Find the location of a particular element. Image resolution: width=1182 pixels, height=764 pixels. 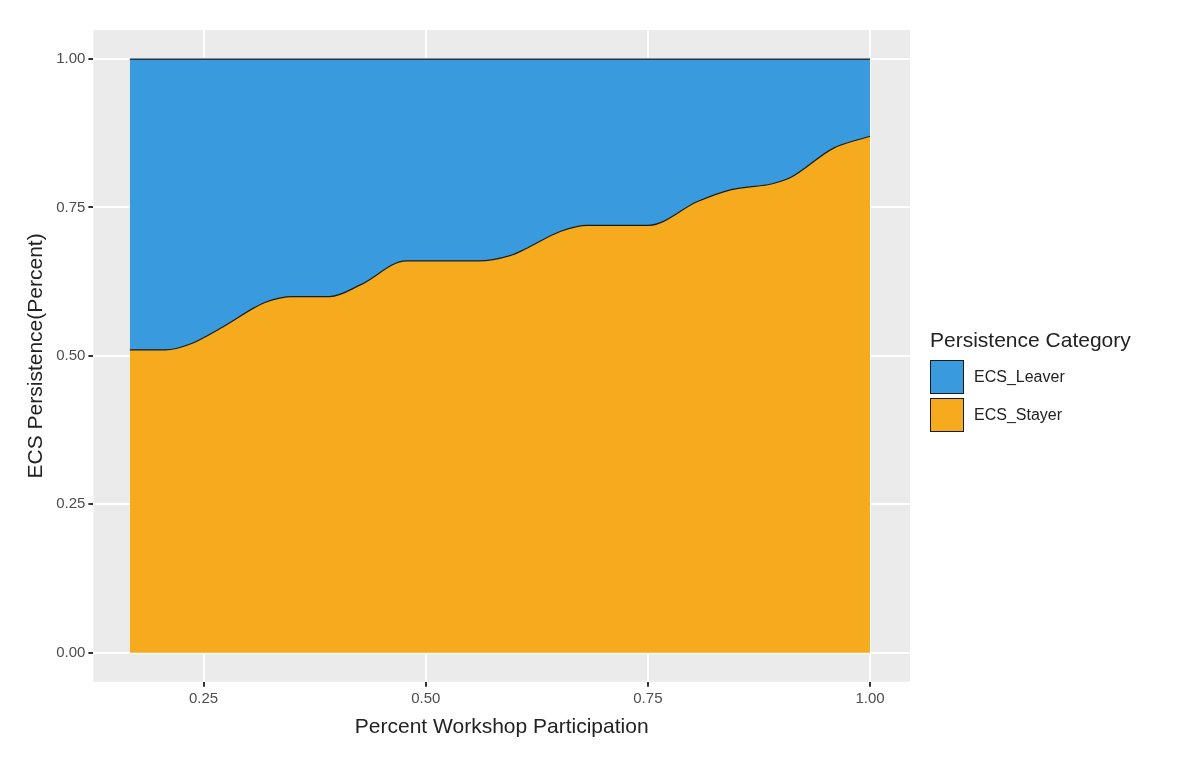

x-tick-label: 0.75 is located at coordinates (648, 697).